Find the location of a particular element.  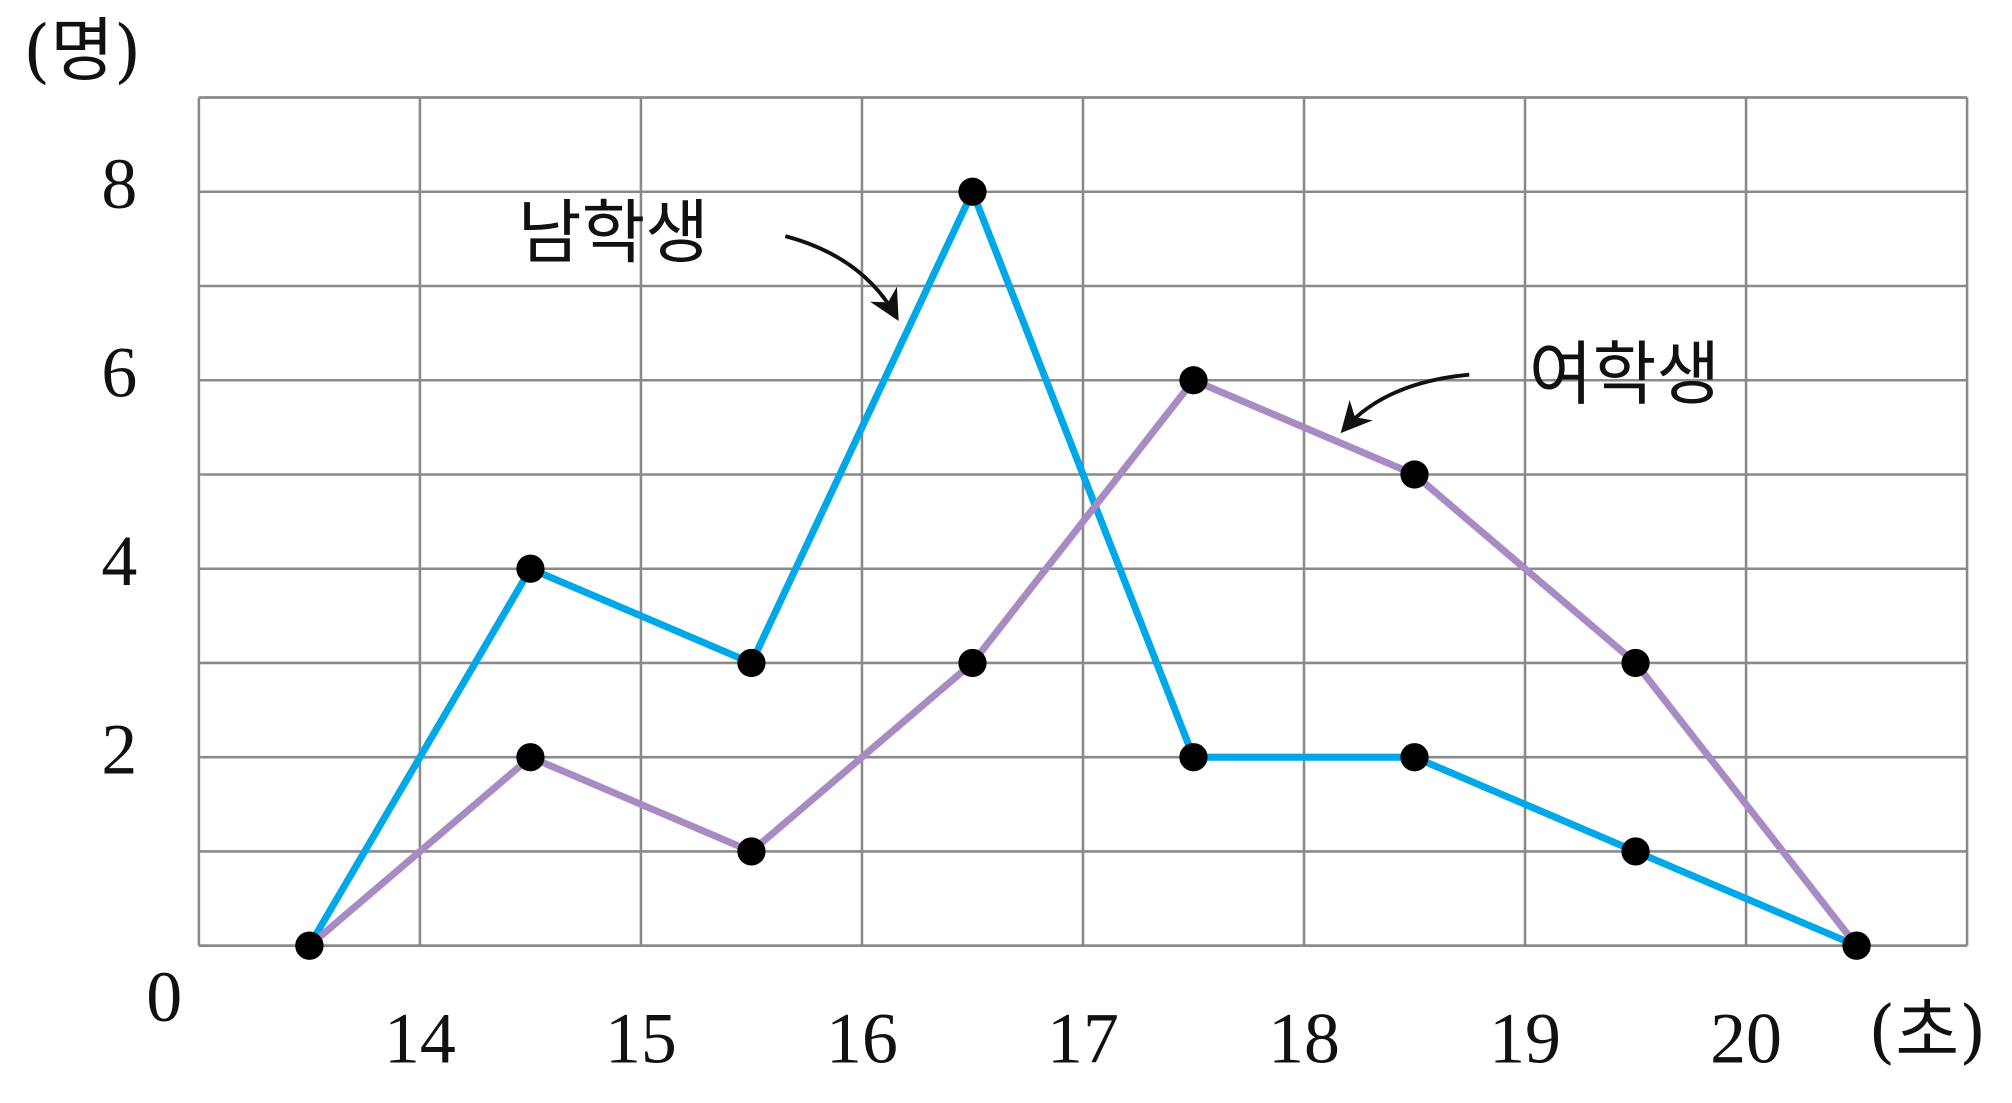

x-tick-label: 19 is located at coordinates (1525, 1038).